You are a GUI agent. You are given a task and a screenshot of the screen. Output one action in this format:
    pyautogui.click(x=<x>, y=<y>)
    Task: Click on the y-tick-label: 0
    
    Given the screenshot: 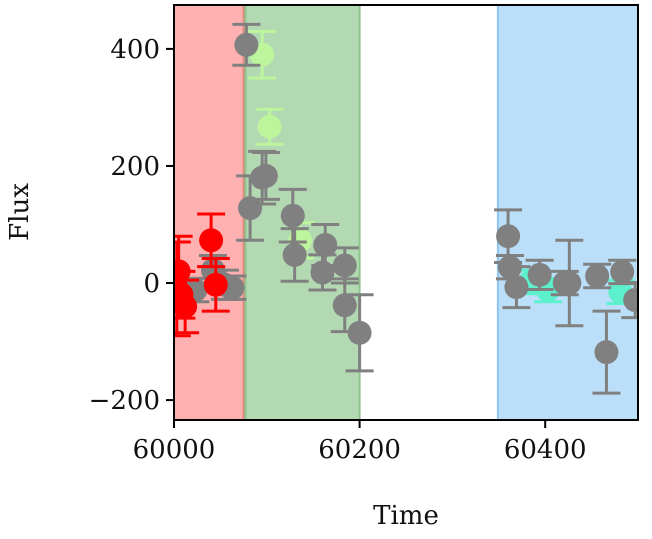 What is the action you would take?
    pyautogui.click(x=151, y=284)
    